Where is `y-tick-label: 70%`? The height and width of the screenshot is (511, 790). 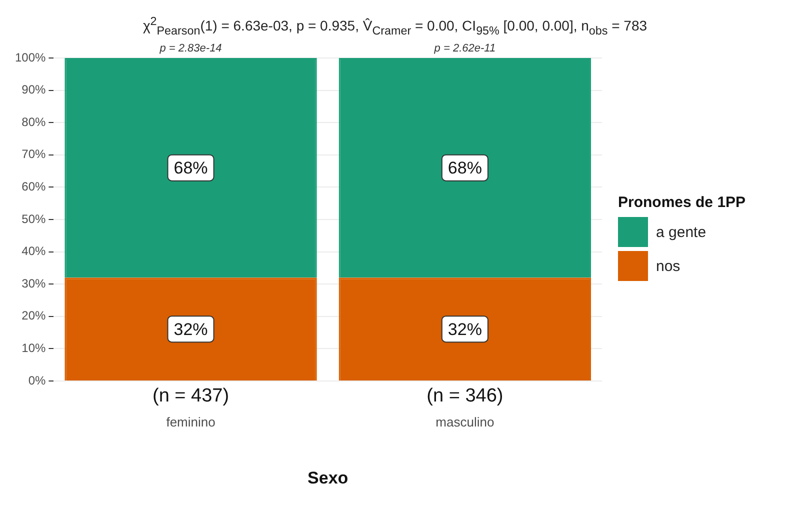 y-tick-label: 70% is located at coordinates (34, 154).